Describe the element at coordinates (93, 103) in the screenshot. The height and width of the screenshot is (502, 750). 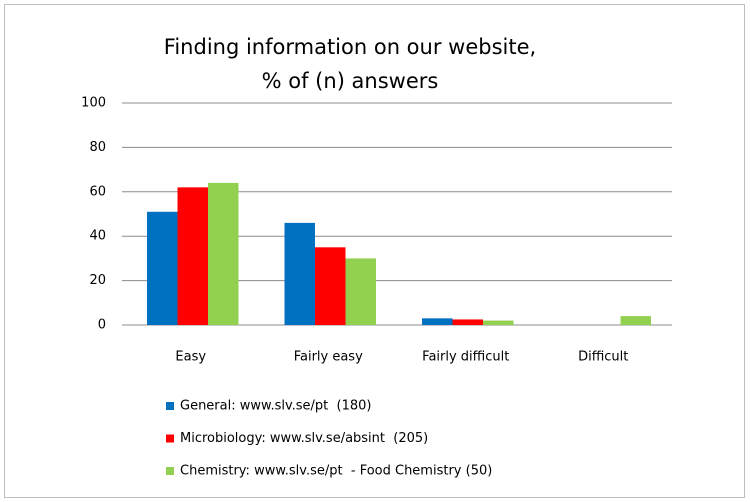
I see `y-tick-label: 100` at that location.